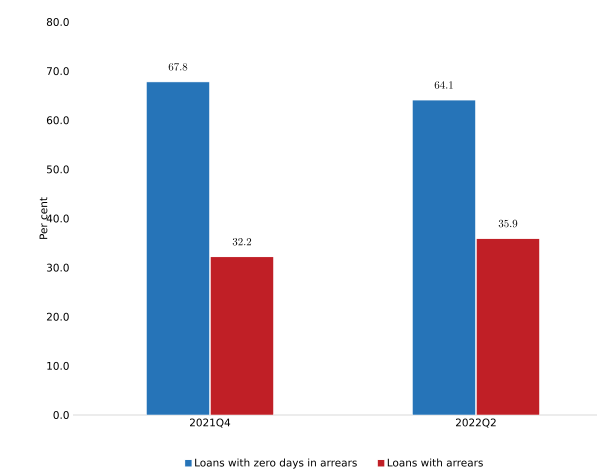 This screenshot has width=597, height=471. I want to click on y-tick-label: 40.0, so click(57, 218).